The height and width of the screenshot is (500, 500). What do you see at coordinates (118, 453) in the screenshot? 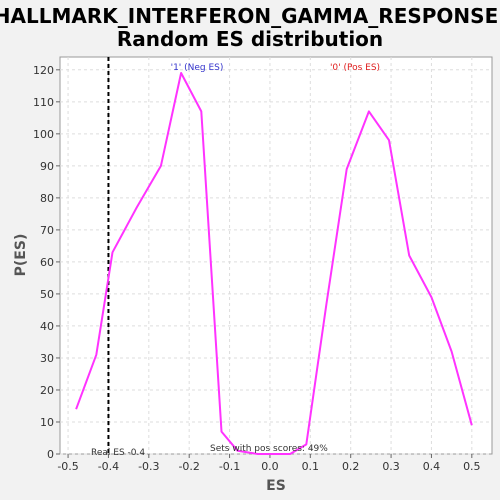
I see `real-es-label: Real ES -0.4` at bounding box center [118, 453].